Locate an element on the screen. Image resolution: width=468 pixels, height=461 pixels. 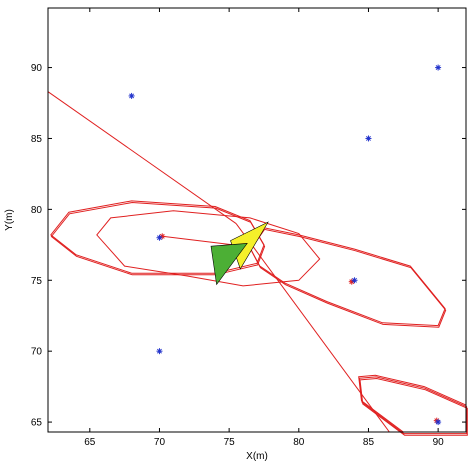
y-axis-label: Y(m) is located at coordinates (9, 220).